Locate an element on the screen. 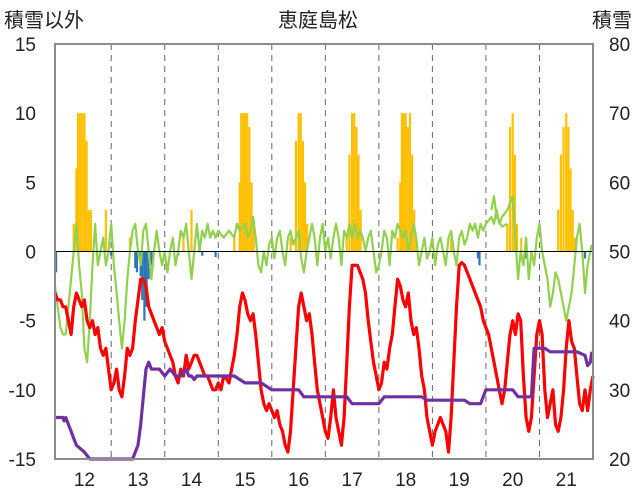  right-y-tick-label: 50 is located at coordinates (619, 253).